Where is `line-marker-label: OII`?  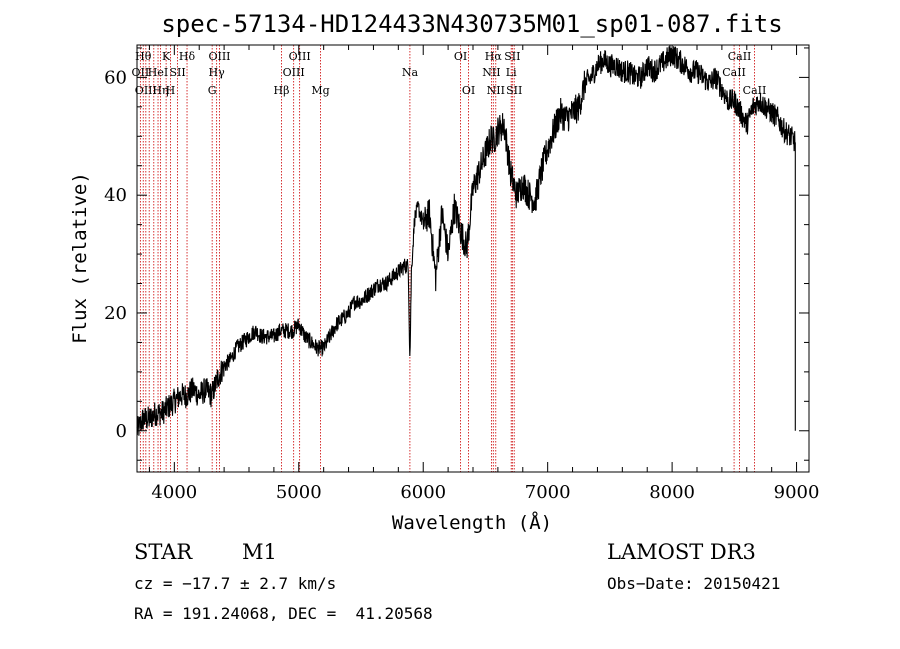 line-marker-label: OII is located at coordinates (141, 72).